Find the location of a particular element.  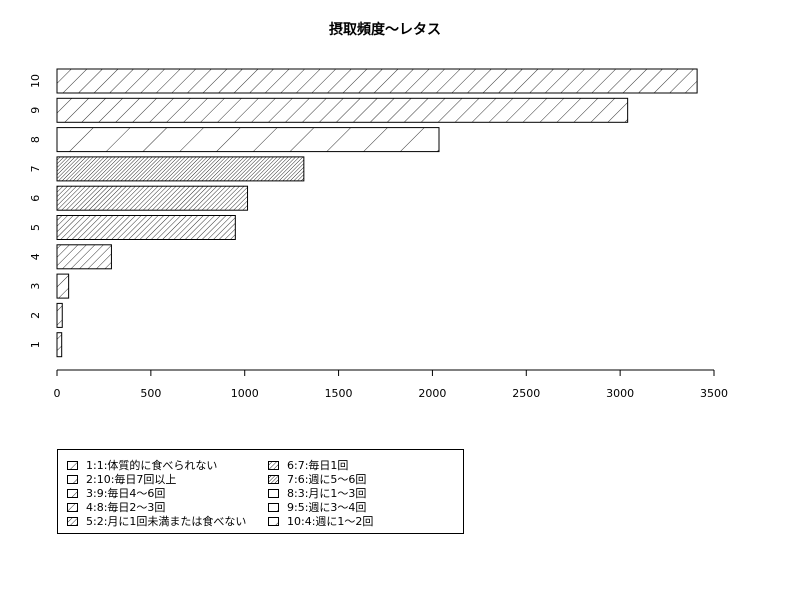

x-tick-label: 0 is located at coordinates (57, 393).